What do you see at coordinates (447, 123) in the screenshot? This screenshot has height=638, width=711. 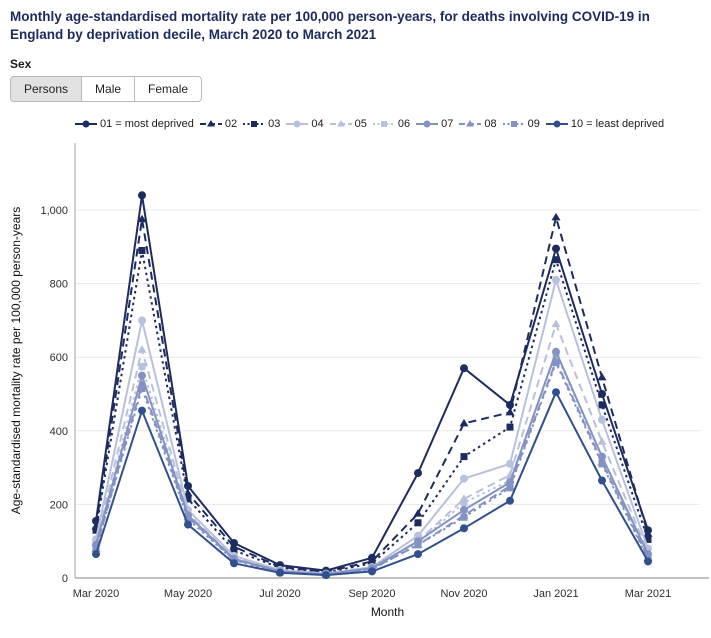 I see `legend-item-label: 07` at bounding box center [447, 123].